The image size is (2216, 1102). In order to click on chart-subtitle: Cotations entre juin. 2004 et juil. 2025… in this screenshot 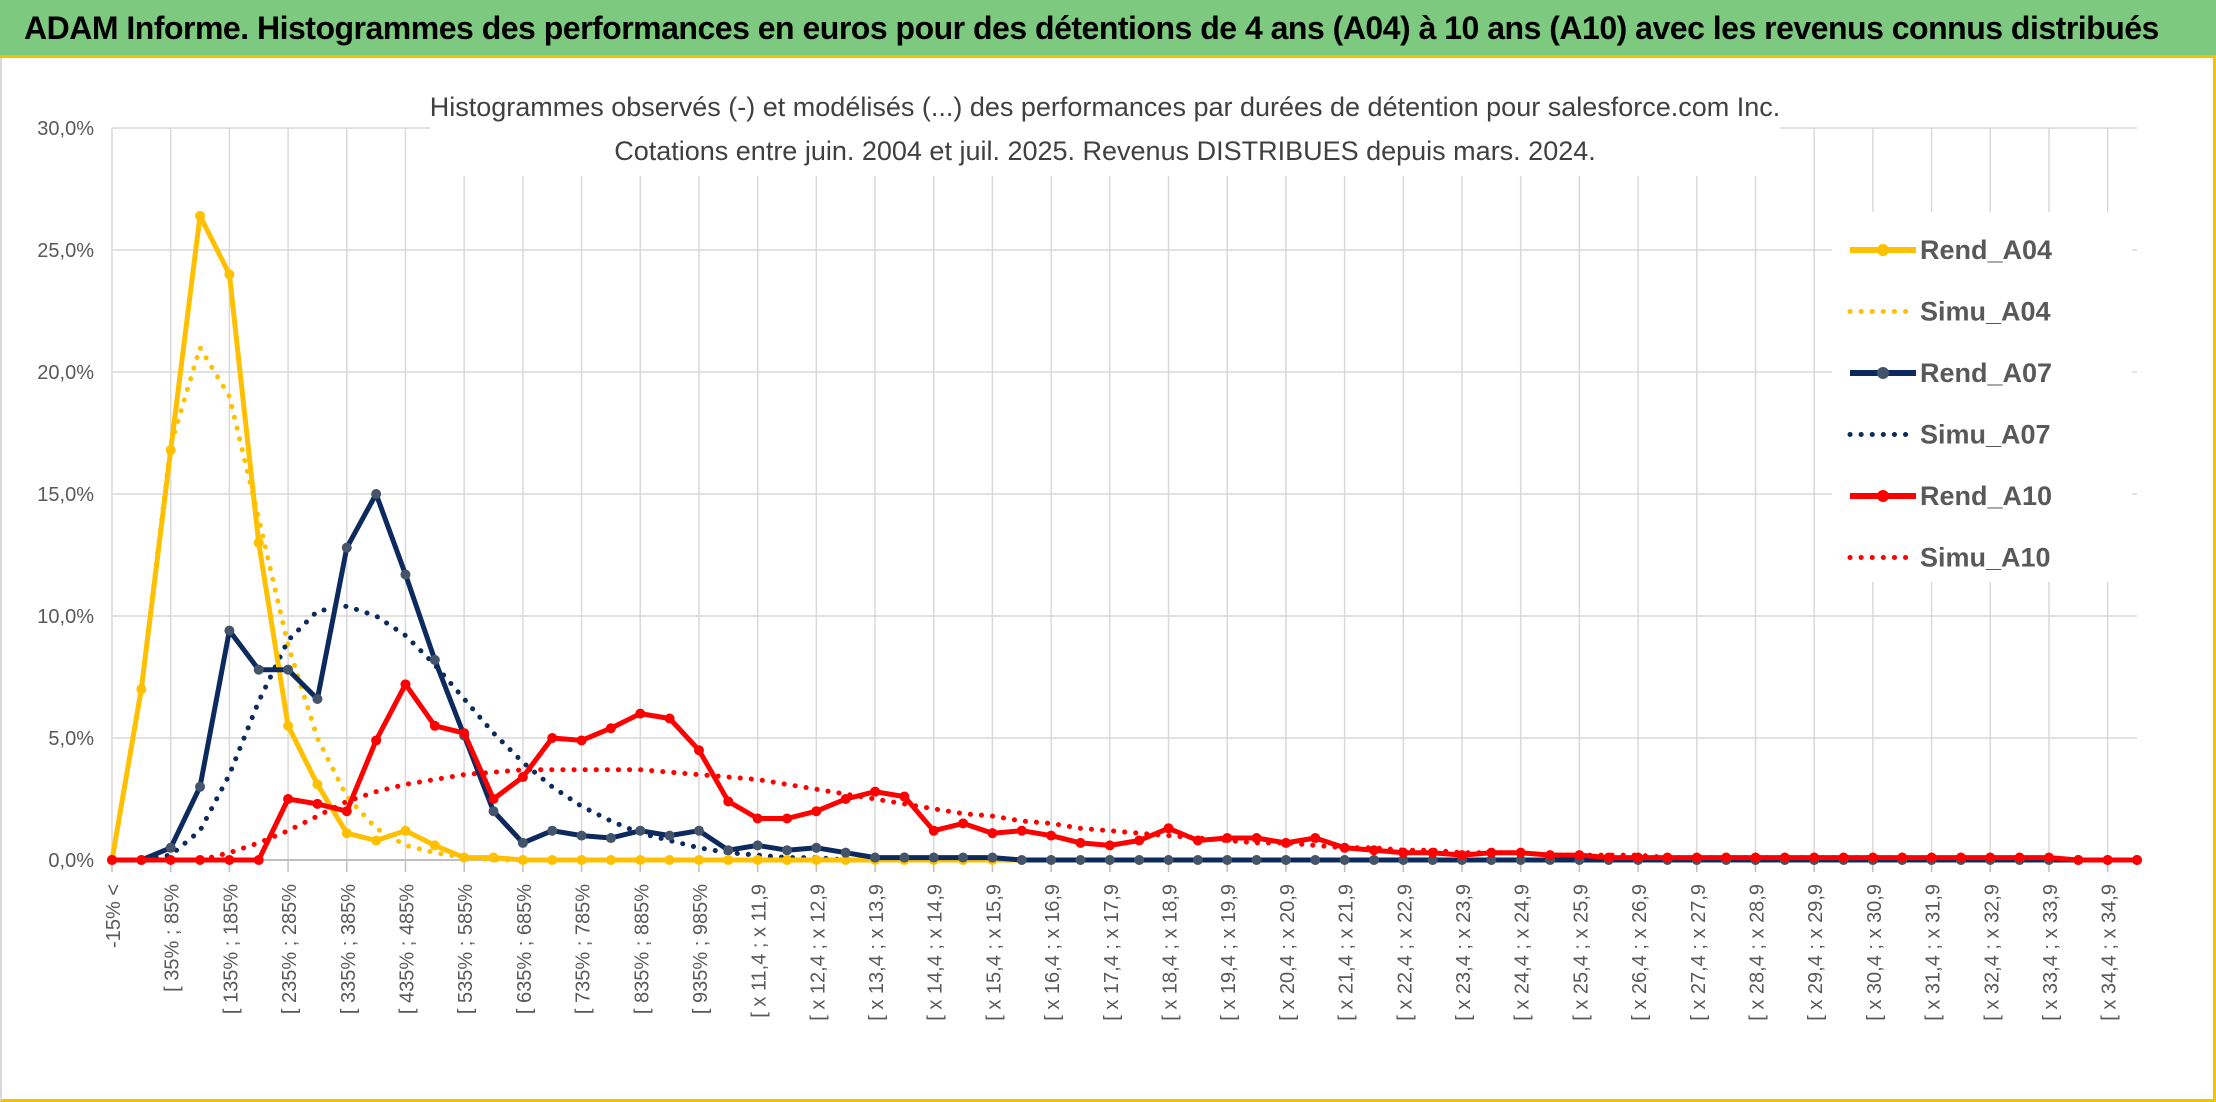, I will do `click(1105, 151)`.